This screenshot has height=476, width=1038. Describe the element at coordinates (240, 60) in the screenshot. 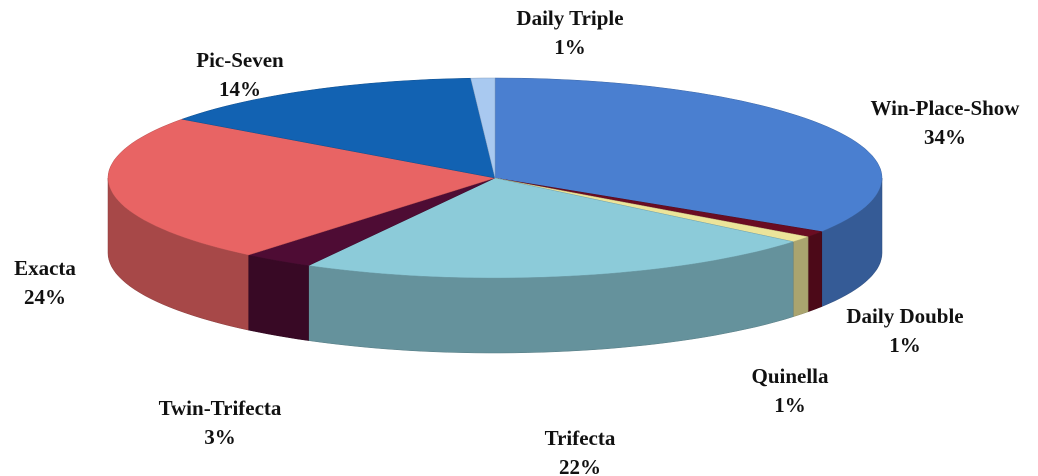

I see `slice-label: Pic-Seven` at that location.